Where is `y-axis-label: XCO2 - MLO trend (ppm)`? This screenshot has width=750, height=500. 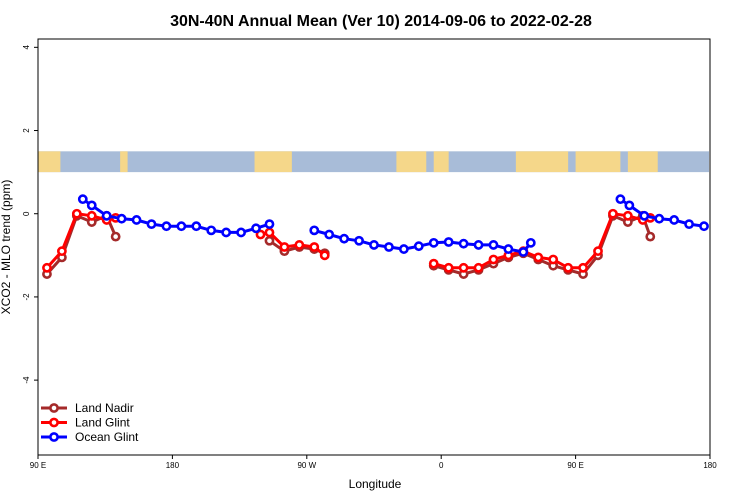
y-axis-label: XCO2 - MLO trend (ppm) is located at coordinates (6, 247).